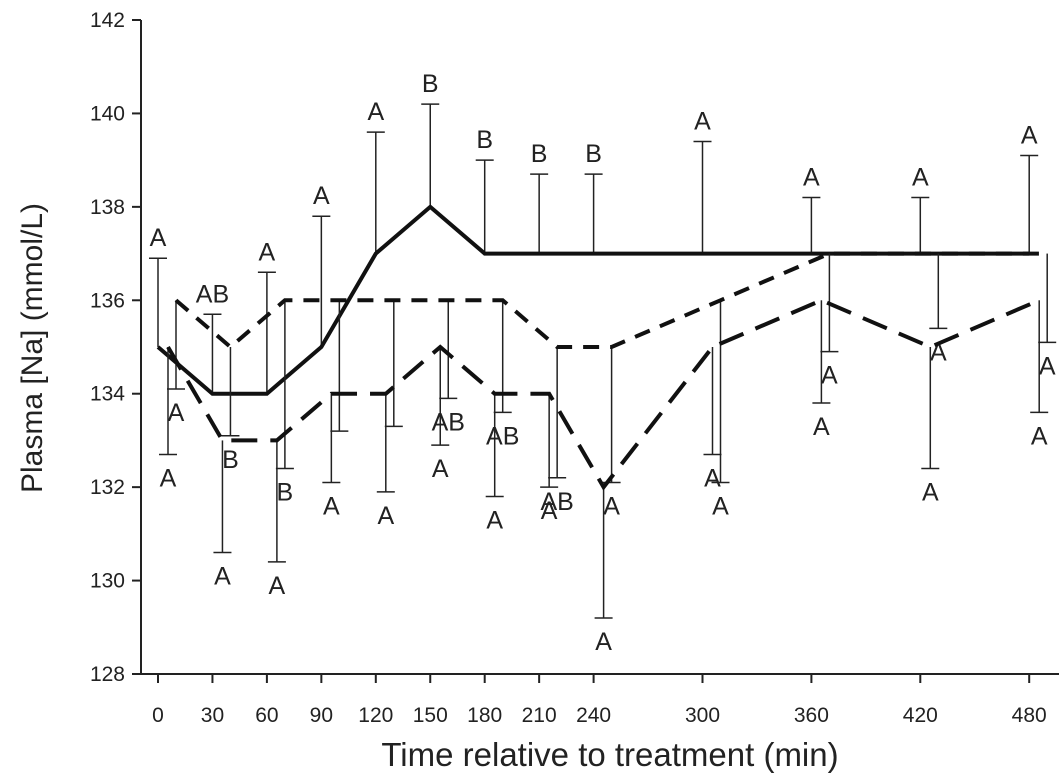 The width and height of the screenshot is (1059, 784). Describe the element at coordinates (212, 294) in the screenshot. I see `significance-label-series-1: AB` at that location.